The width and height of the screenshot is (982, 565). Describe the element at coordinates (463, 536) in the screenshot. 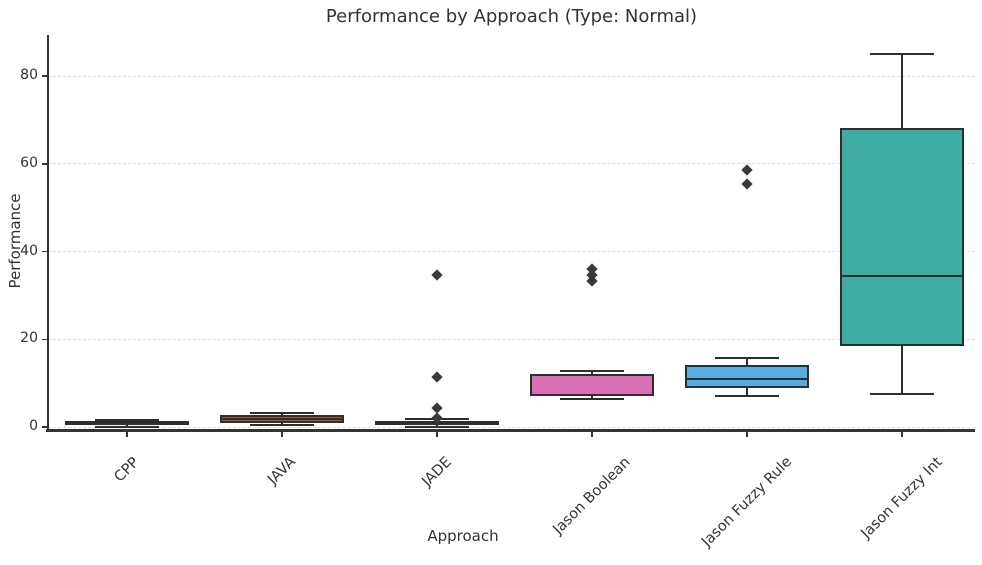

I see `x-axis-label: Approach` at that location.